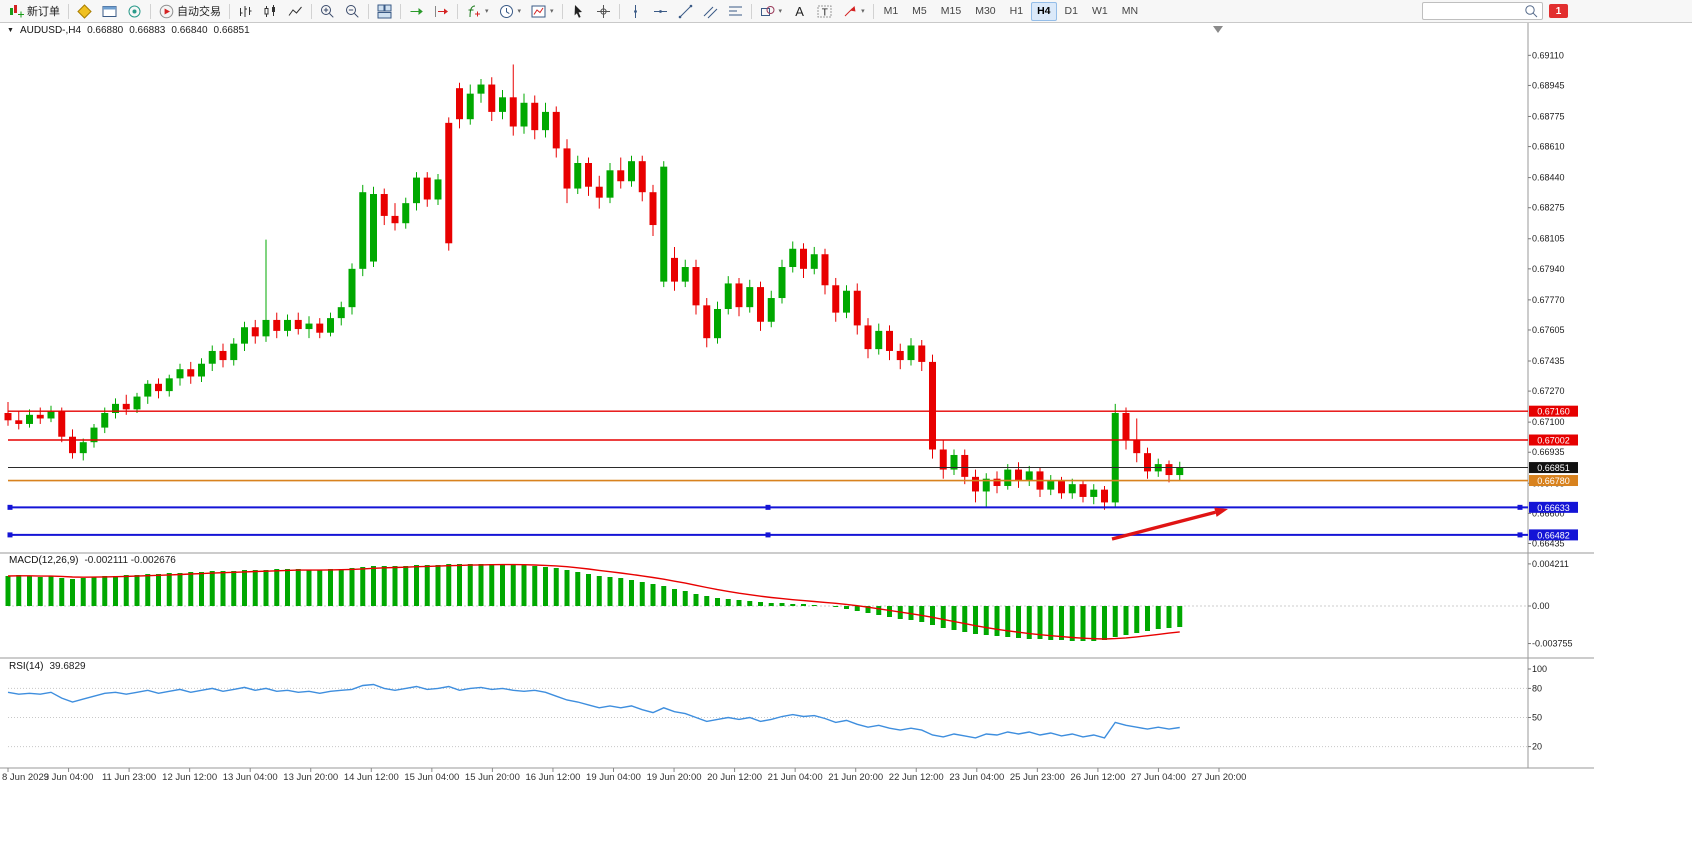 The height and width of the screenshot is (844, 1692). I want to click on arrow-shaft, so click(1163, 525).